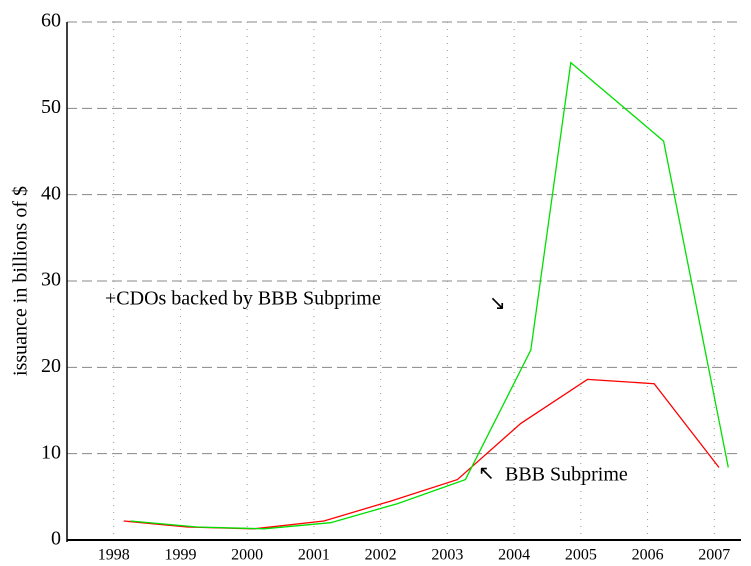 This screenshot has width=751, height=566. Describe the element at coordinates (51, 280) in the screenshot. I see `y-tick-label: 30` at that location.